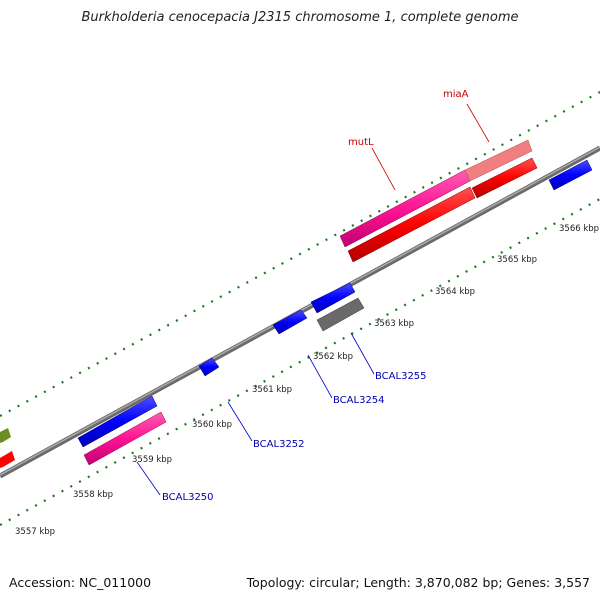 Image resolution: width=600 pixels, height=600 pixels. I want to click on tick-label: 3565 kbp, so click(517, 260).